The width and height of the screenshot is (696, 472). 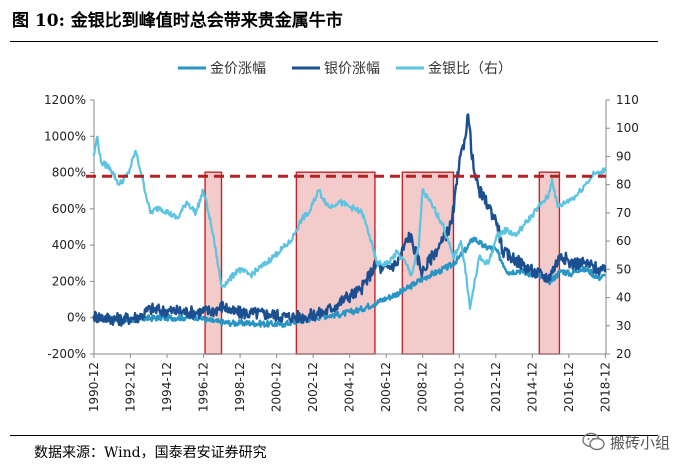 What do you see at coordinates (69, 281) in the screenshot?
I see `y-left-tick-label: 200%` at bounding box center [69, 281].